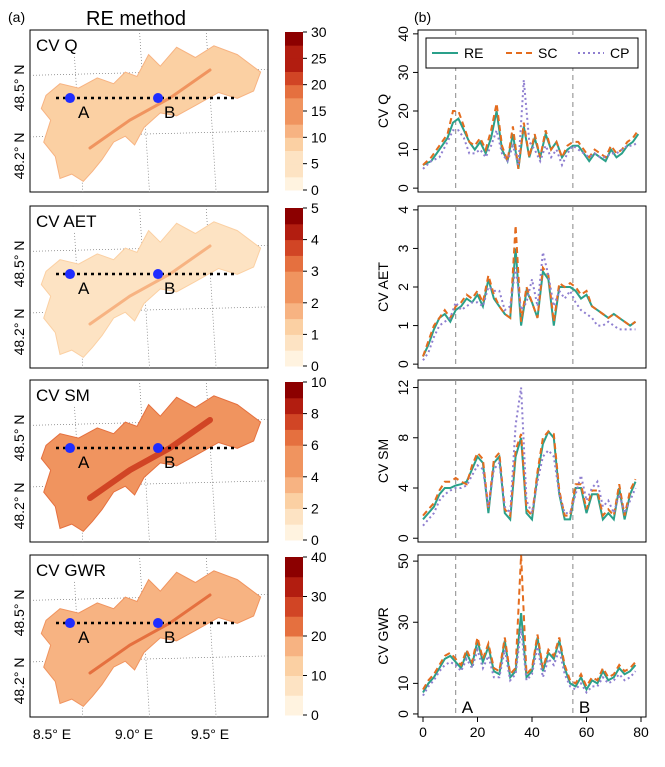 Image resolution: width=665 pixels, height=767 pixels. I want to click on colorbar-tick-label: 25, so click(319, 58).